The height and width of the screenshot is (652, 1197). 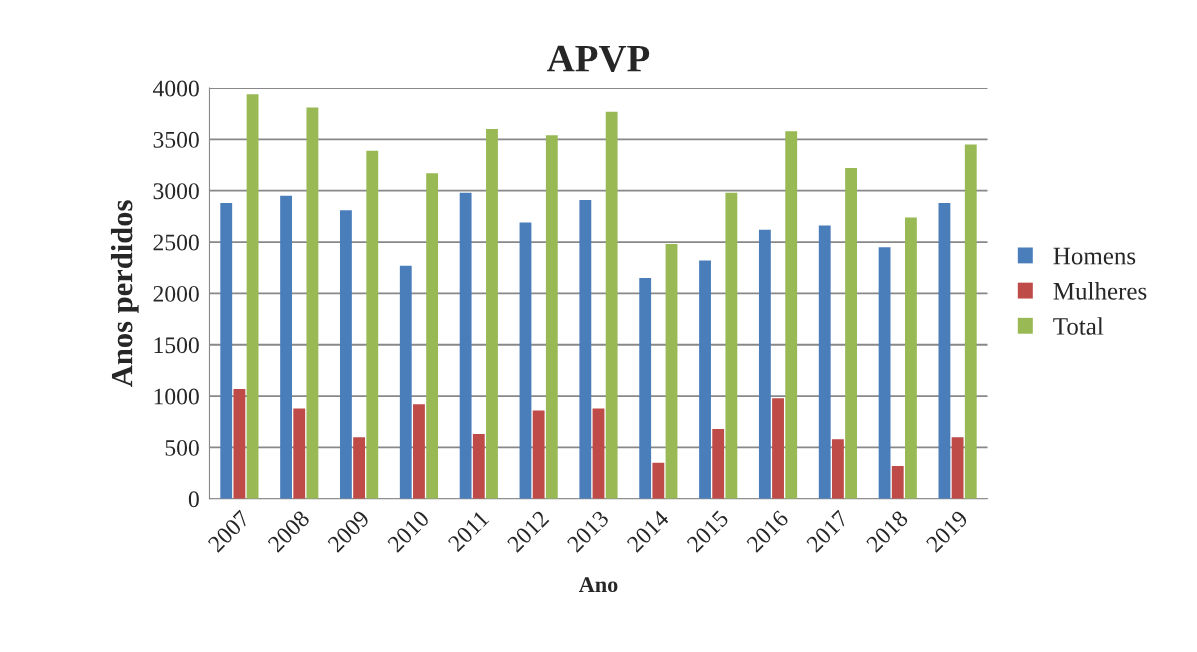 I want to click on y-tick-label: 2500, so click(x=176, y=242).